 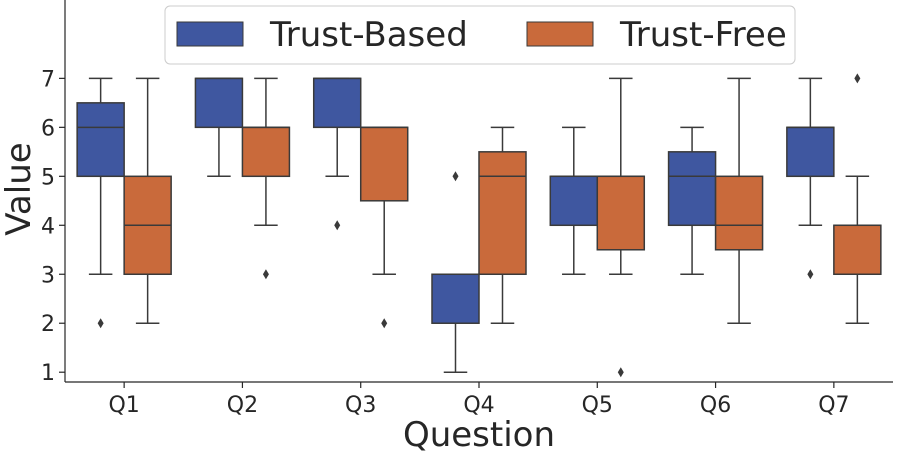 I want to click on legend-frame, so click(x=480, y=35).